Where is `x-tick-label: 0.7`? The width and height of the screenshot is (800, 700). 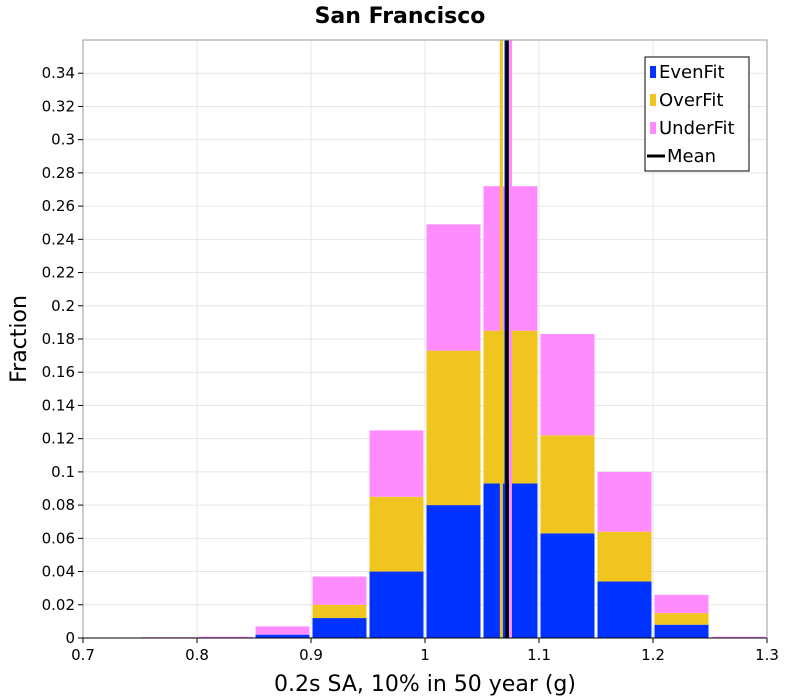 x-tick-label: 0.7 is located at coordinates (83, 655).